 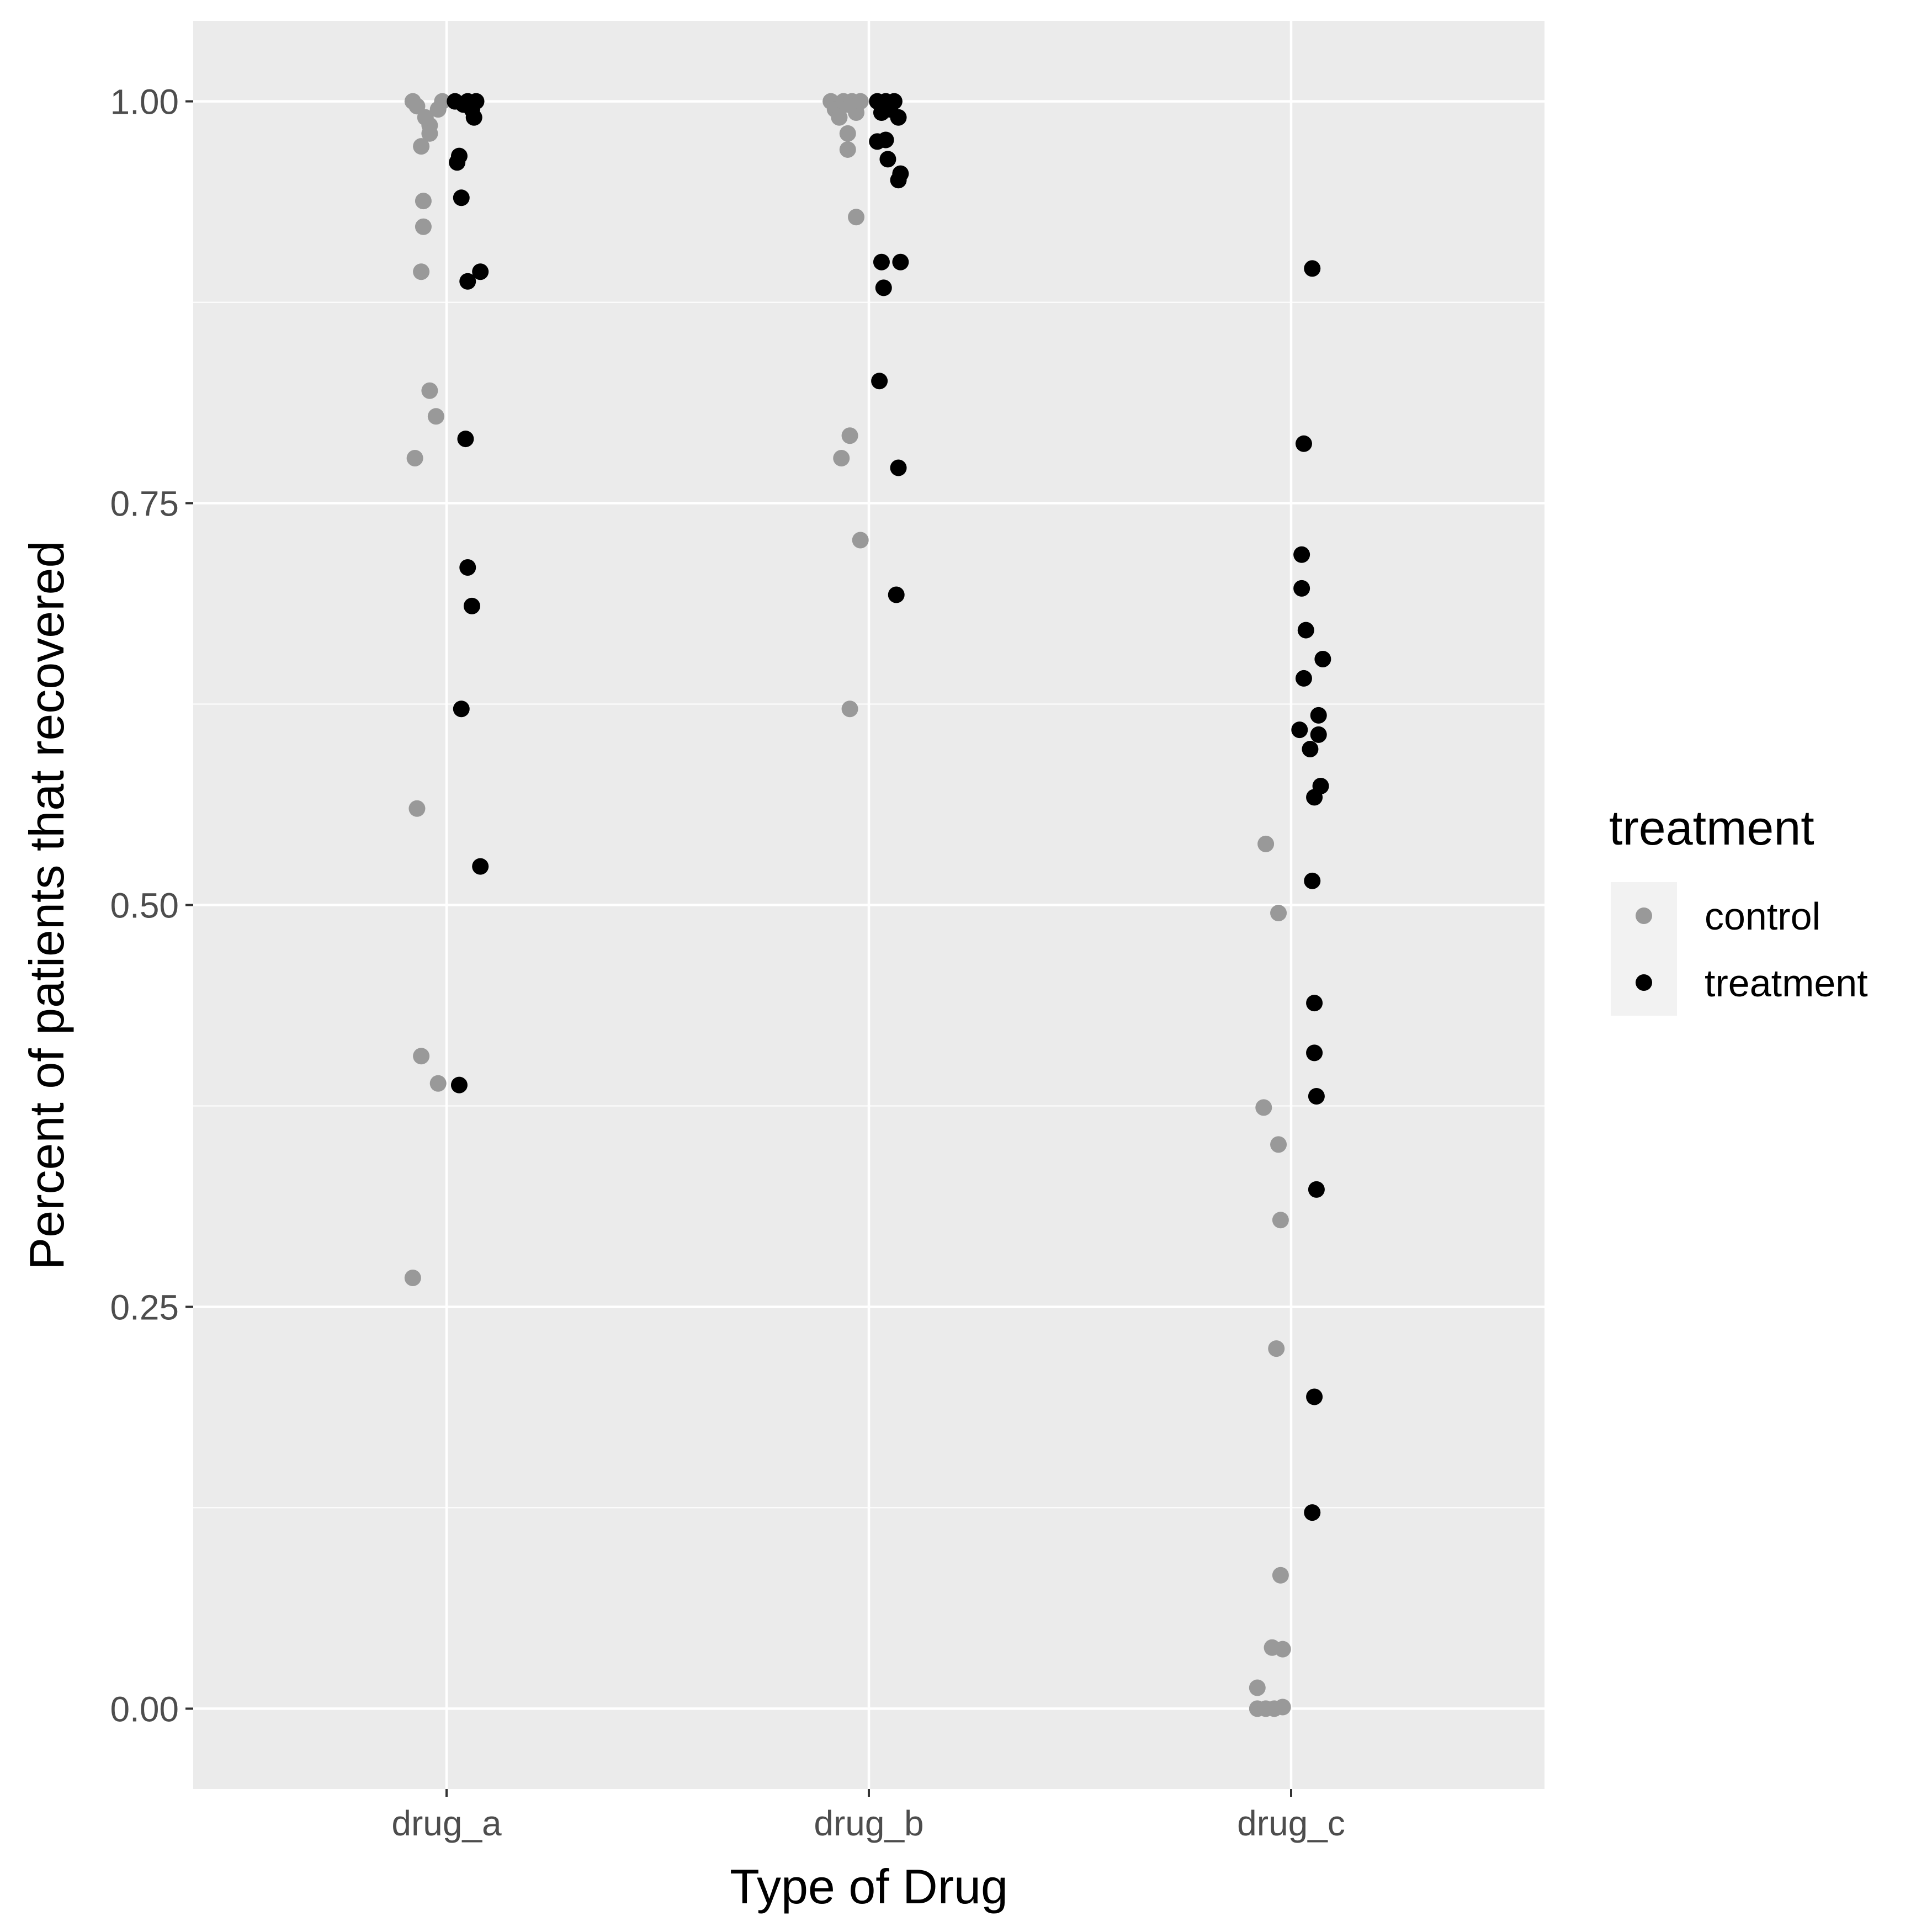 What do you see at coordinates (1711, 828) in the screenshot?
I see `legend-title: treatment` at bounding box center [1711, 828].